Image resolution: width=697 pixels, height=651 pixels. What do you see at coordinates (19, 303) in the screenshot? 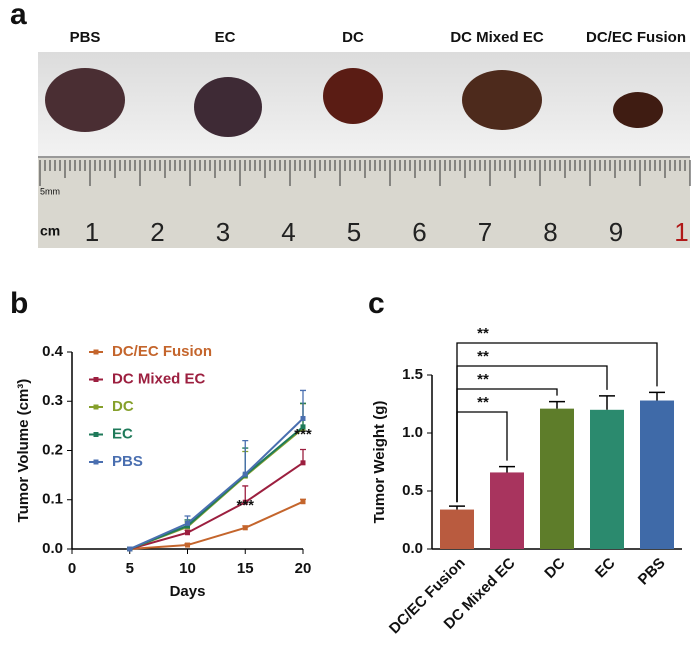
I see `panel-label: b` at bounding box center [19, 303].